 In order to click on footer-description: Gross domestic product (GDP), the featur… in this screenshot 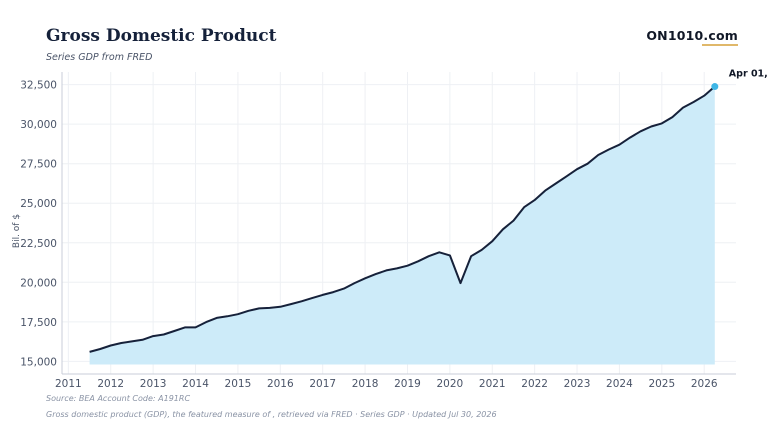, I will do `click(271, 414)`.